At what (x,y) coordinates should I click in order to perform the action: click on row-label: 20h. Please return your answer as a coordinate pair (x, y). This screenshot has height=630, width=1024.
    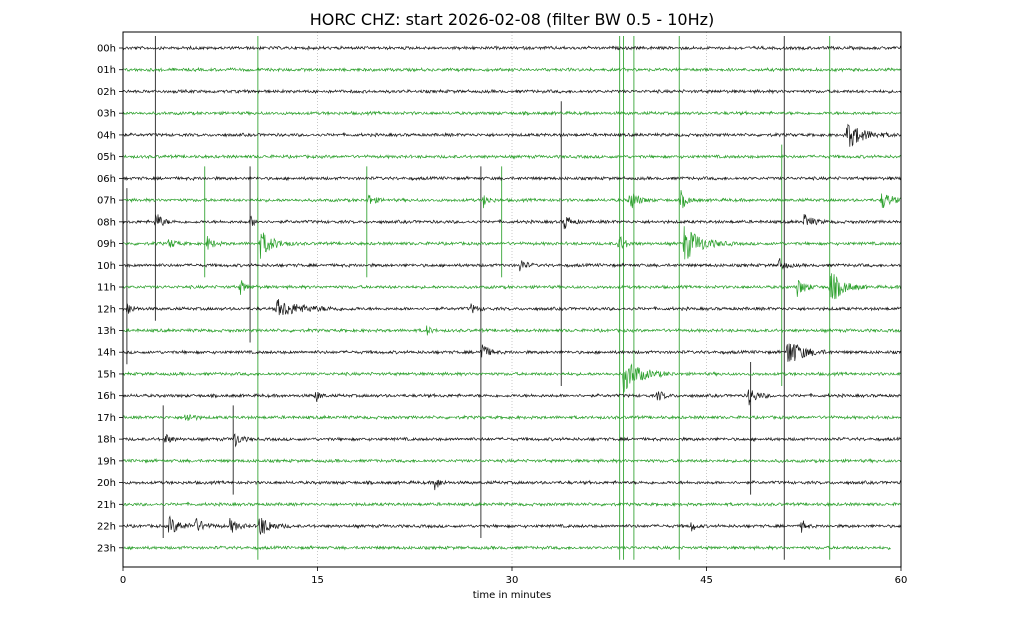
    Looking at the image, I should click on (106, 483).